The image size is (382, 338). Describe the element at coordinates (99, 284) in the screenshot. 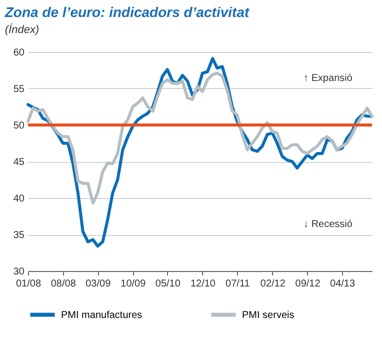

I see `x-tick-label: 03/09` at that location.